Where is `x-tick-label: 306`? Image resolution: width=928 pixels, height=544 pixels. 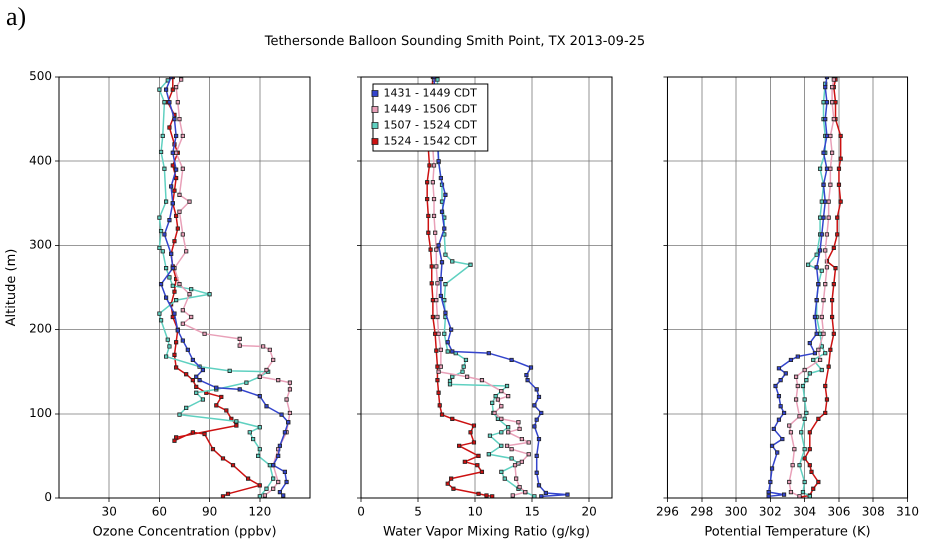
x-tick-label: 306 is located at coordinates (838, 511).